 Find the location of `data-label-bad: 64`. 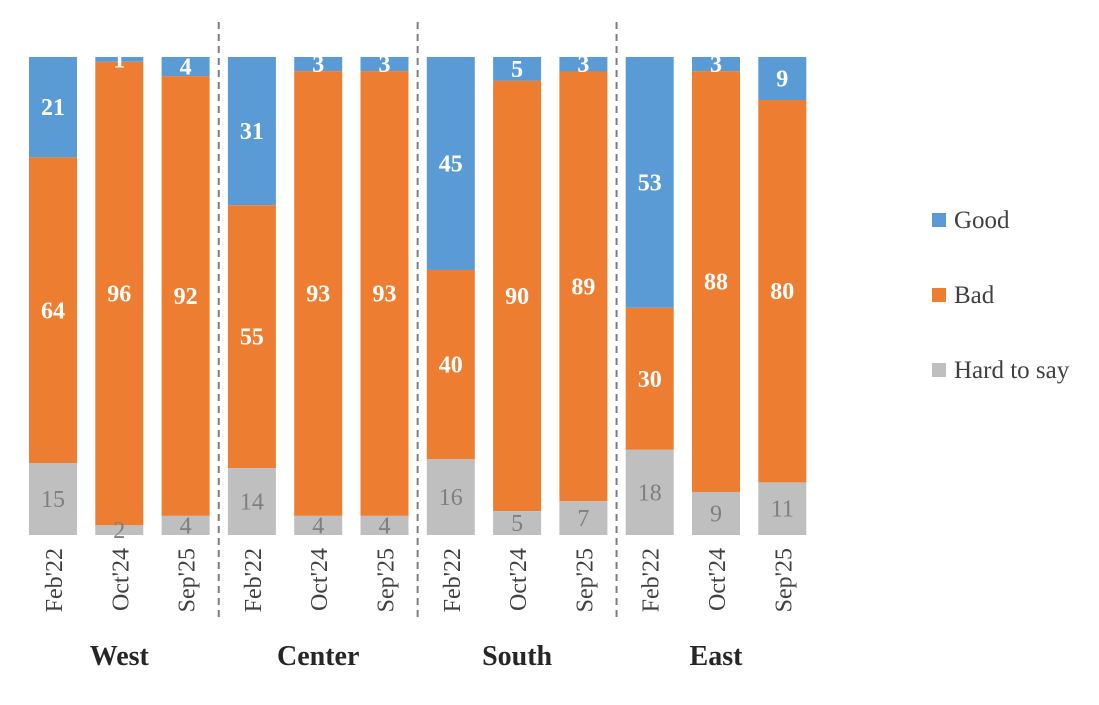

data-label-bad: 64 is located at coordinates (53, 311).